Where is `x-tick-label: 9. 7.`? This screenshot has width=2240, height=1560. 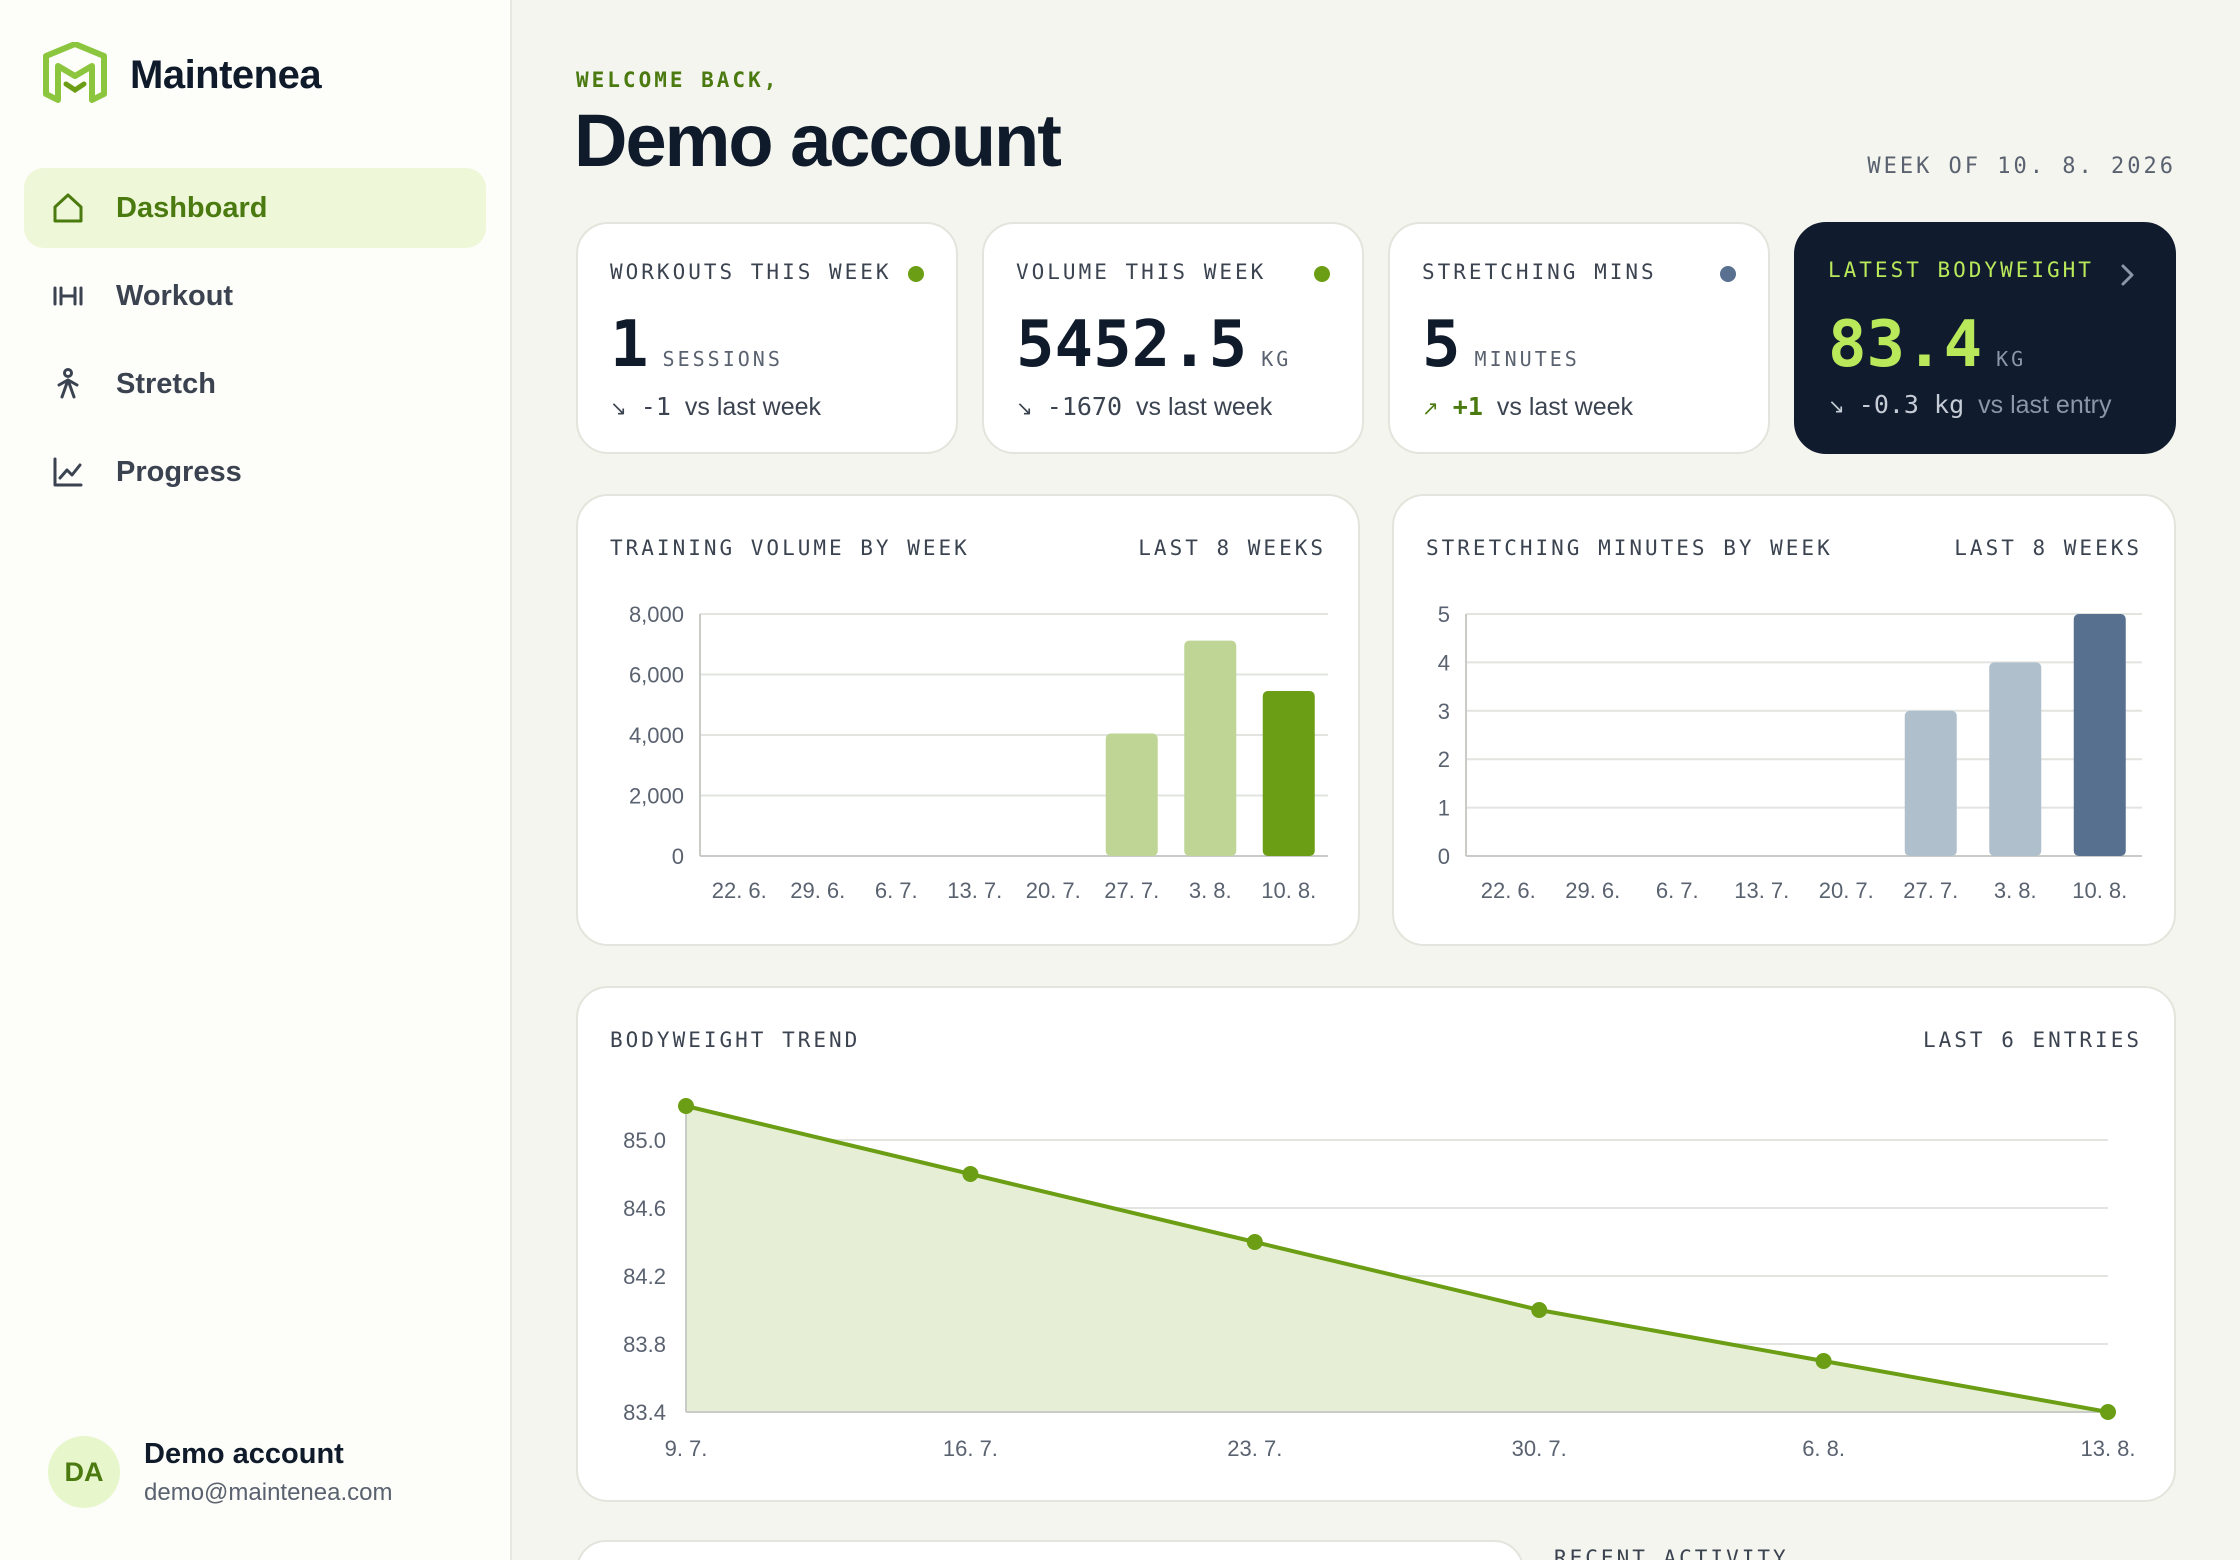 x-tick-label: 9. 7. is located at coordinates (686, 1448).